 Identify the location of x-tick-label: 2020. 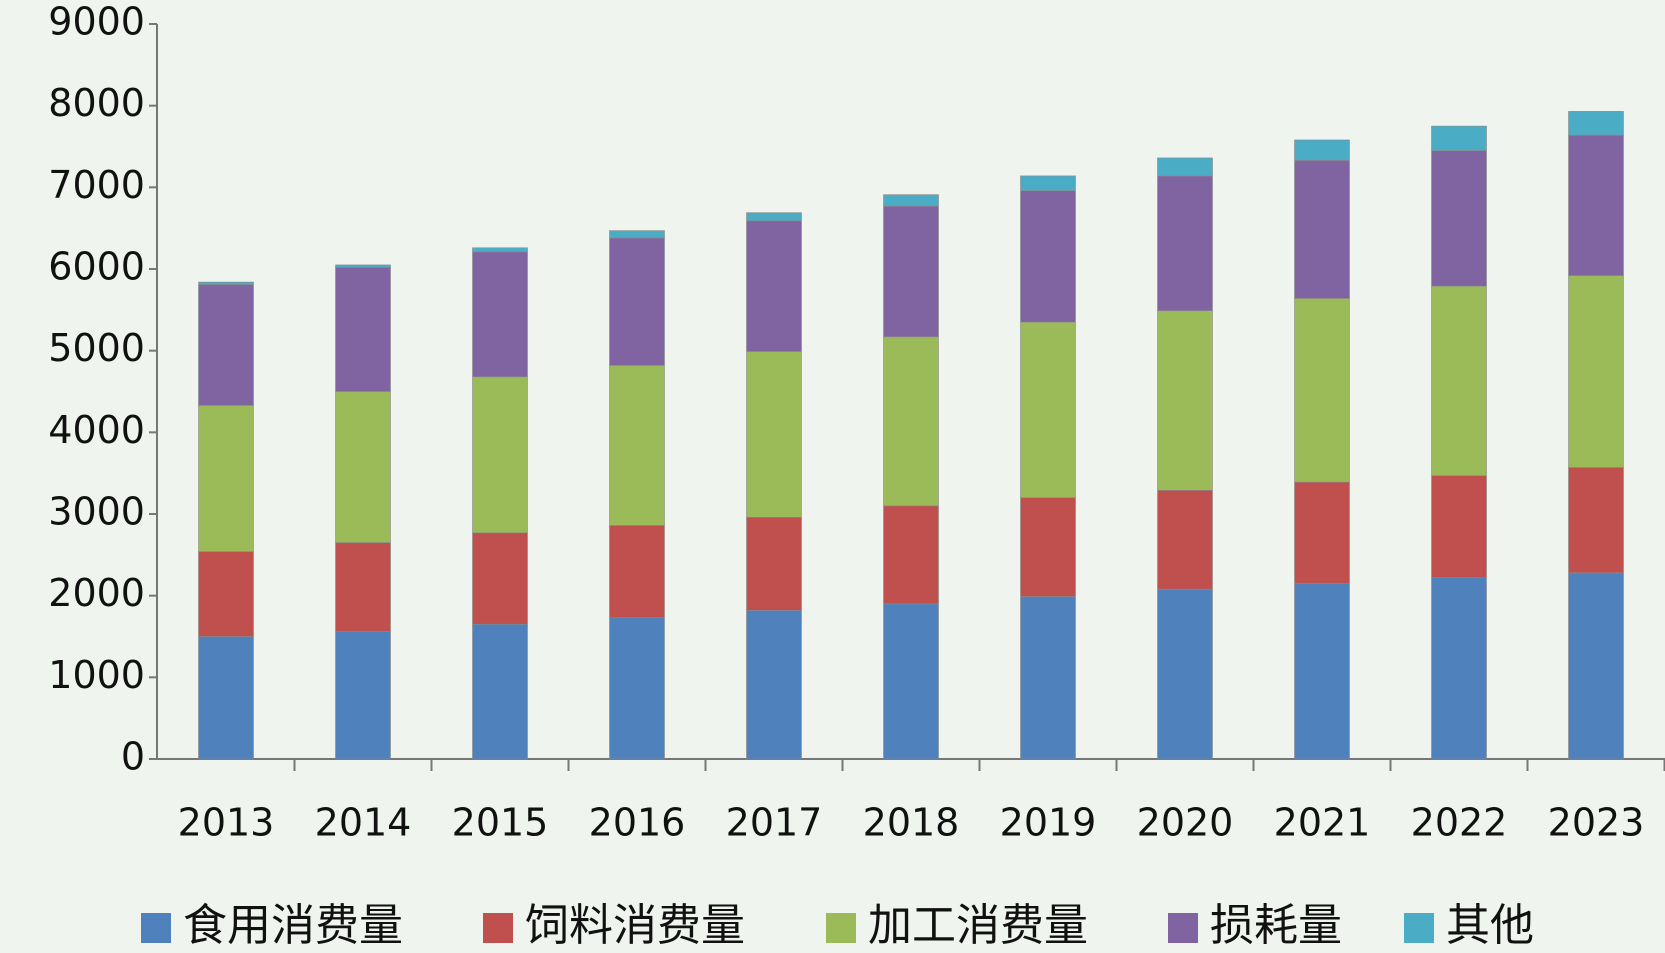
(1185, 823).